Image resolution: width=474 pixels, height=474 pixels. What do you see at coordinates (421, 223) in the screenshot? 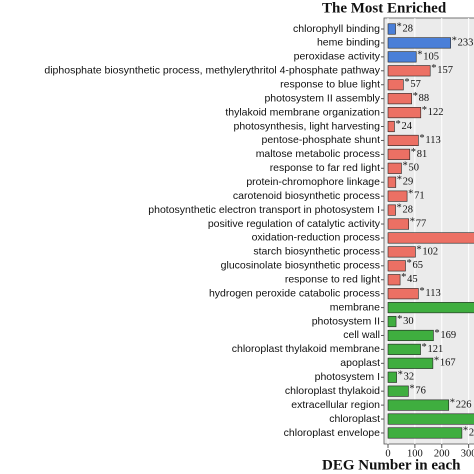
I see `value-label: 77` at bounding box center [421, 223].